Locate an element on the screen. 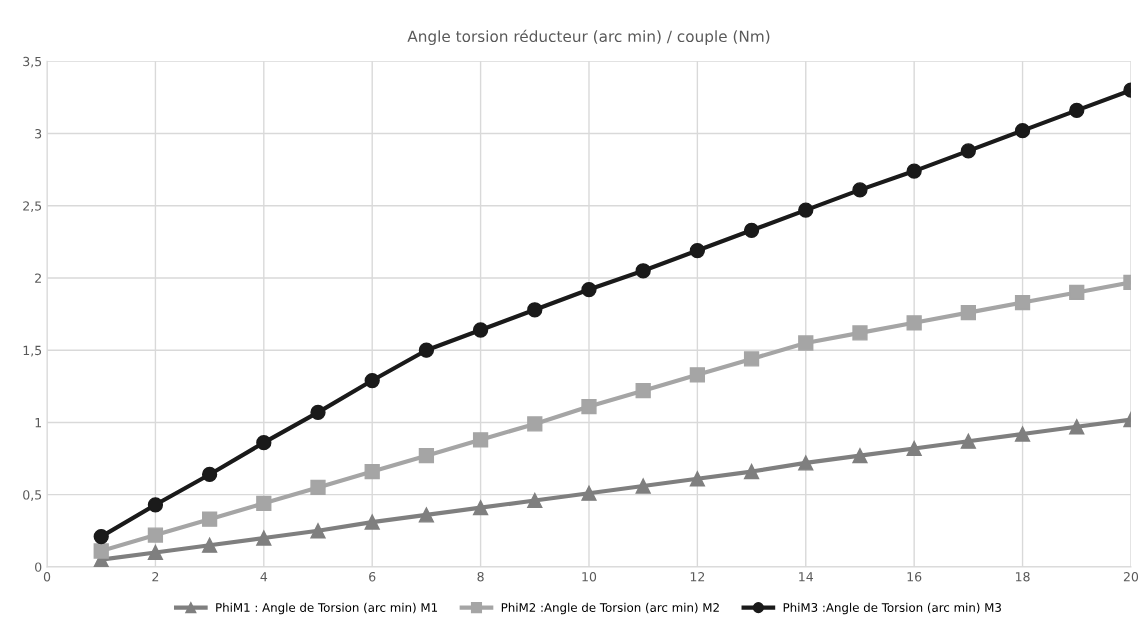 Image resolution: width=1147 pixels, height=632 pixels. x-tick-label: 18 is located at coordinates (1022, 576).